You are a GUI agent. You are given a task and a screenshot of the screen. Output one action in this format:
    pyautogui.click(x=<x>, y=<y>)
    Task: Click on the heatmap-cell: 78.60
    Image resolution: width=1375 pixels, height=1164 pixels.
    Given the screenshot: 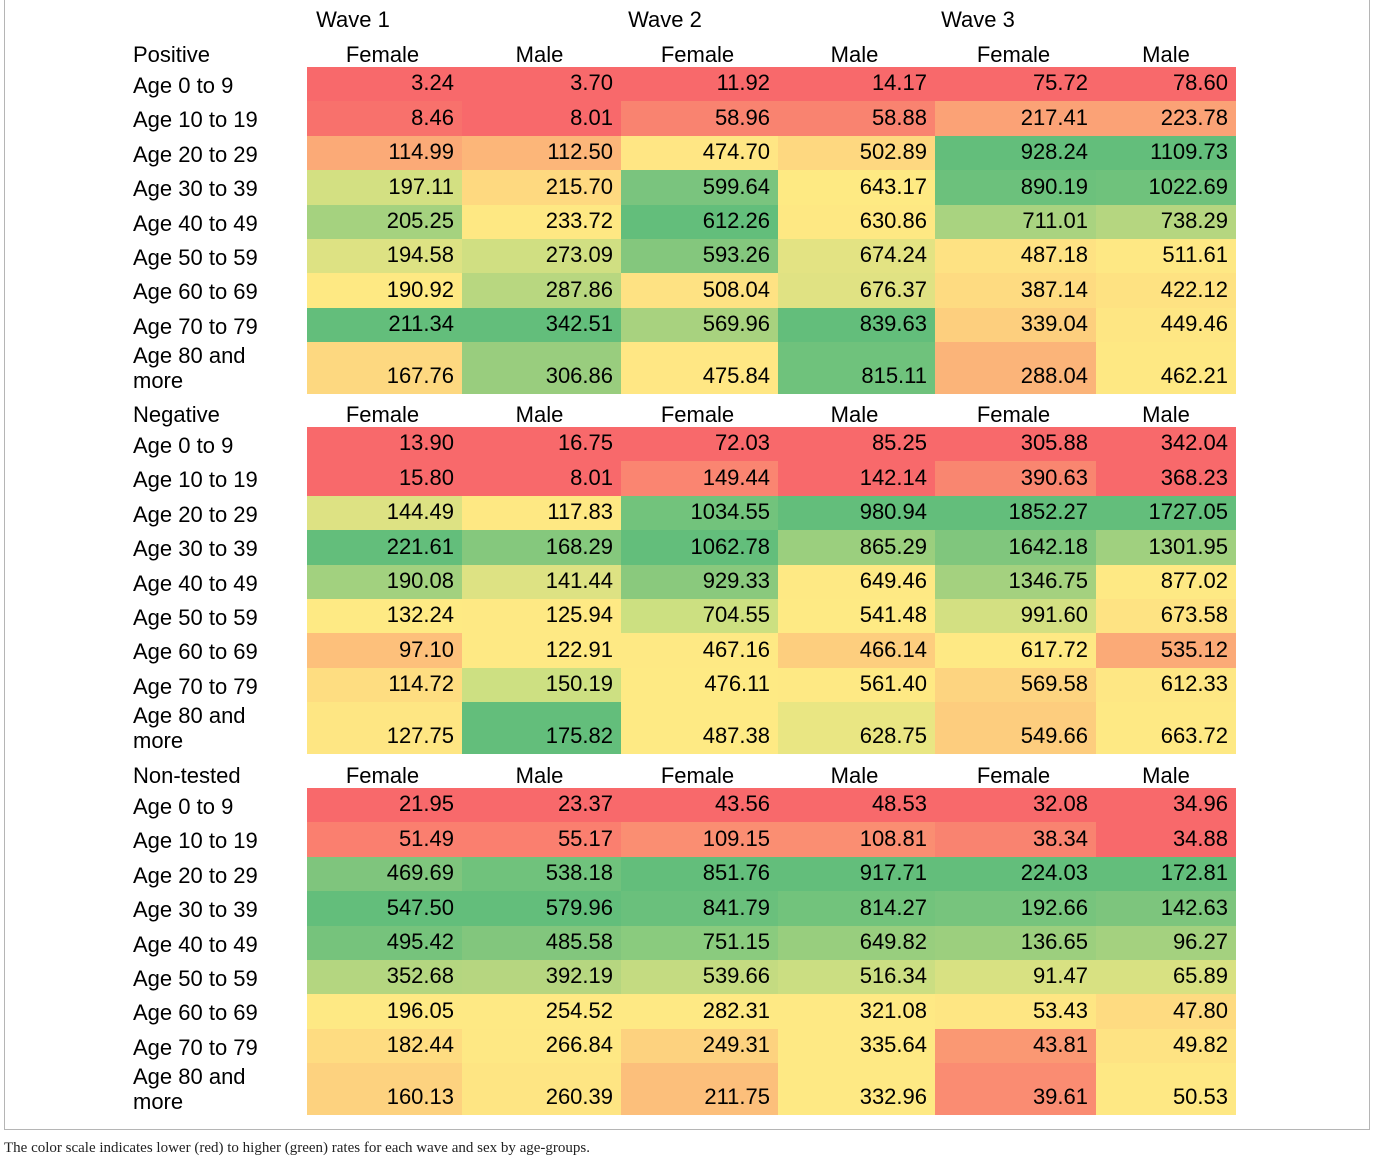 What is the action you would take?
    pyautogui.click(x=1166, y=84)
    